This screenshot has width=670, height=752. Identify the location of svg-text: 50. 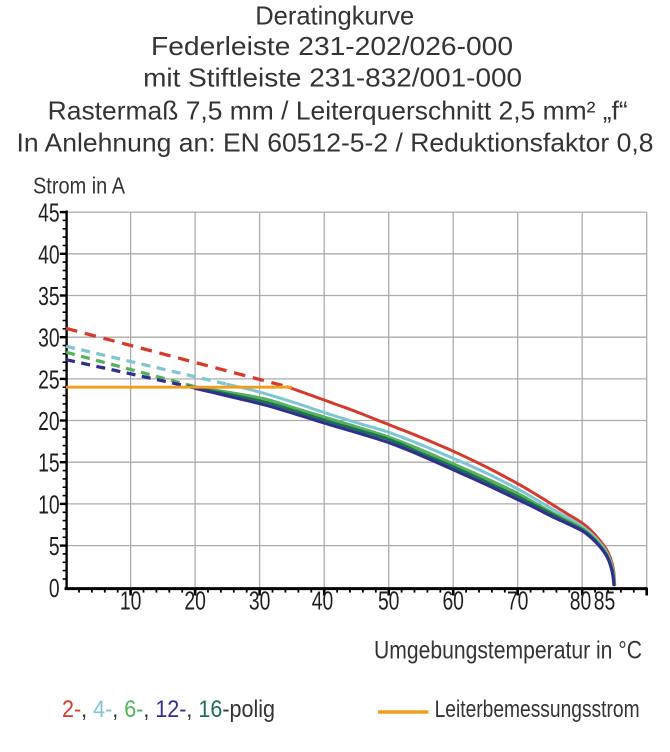
(389, 602).